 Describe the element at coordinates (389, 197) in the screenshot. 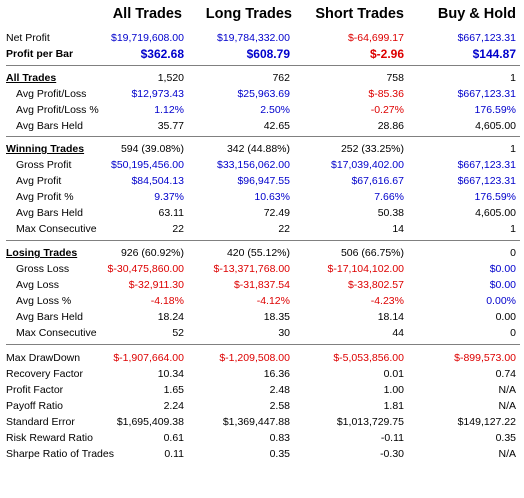

I see `value-short-trades: 7.66%` at that location.